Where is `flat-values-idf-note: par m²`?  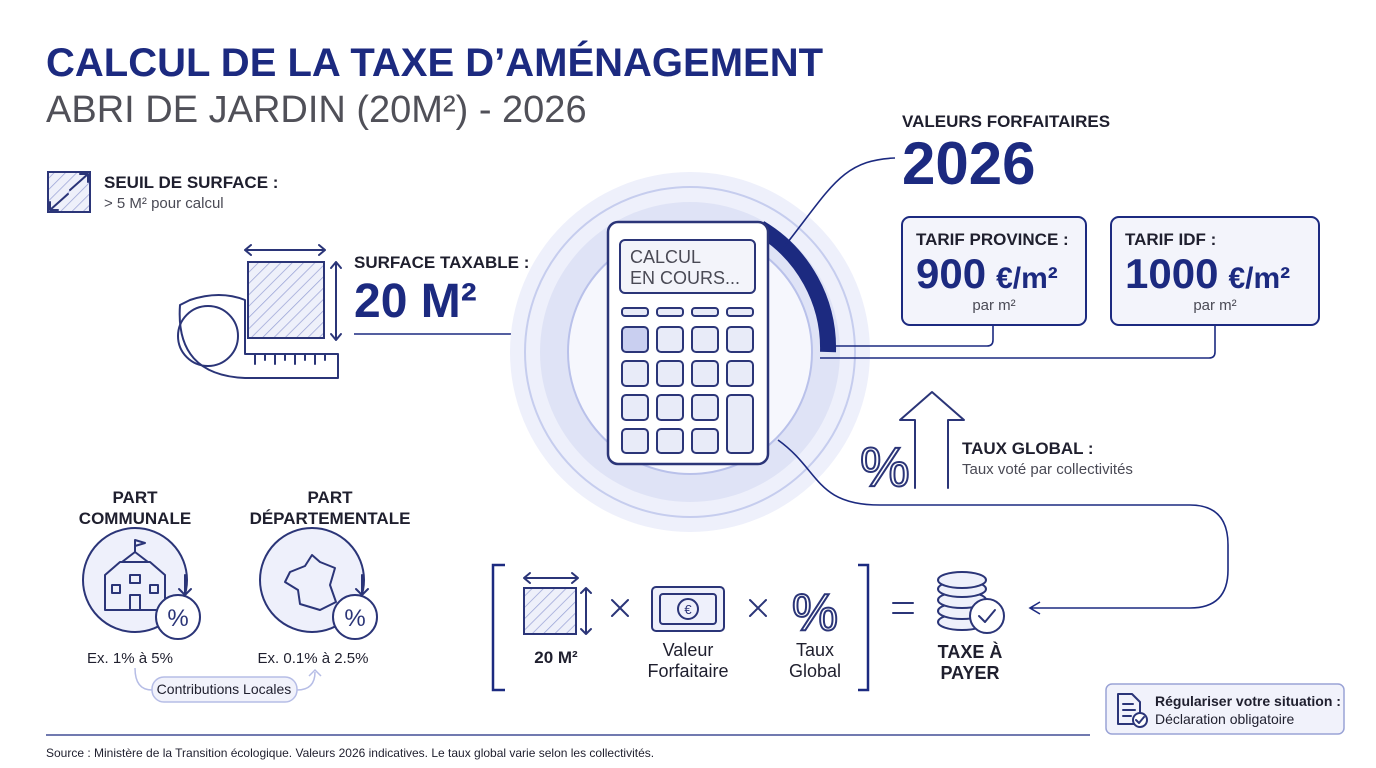
flat-values-idf-note: par m² is located at coordinates (1214, 305).